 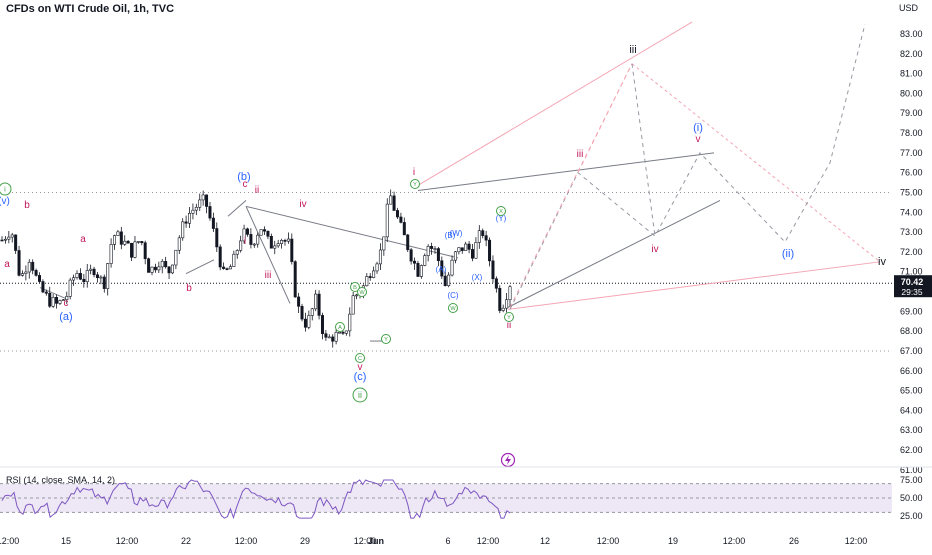 I want to click on time-tick-label: 12, so click(x=545, y=541).